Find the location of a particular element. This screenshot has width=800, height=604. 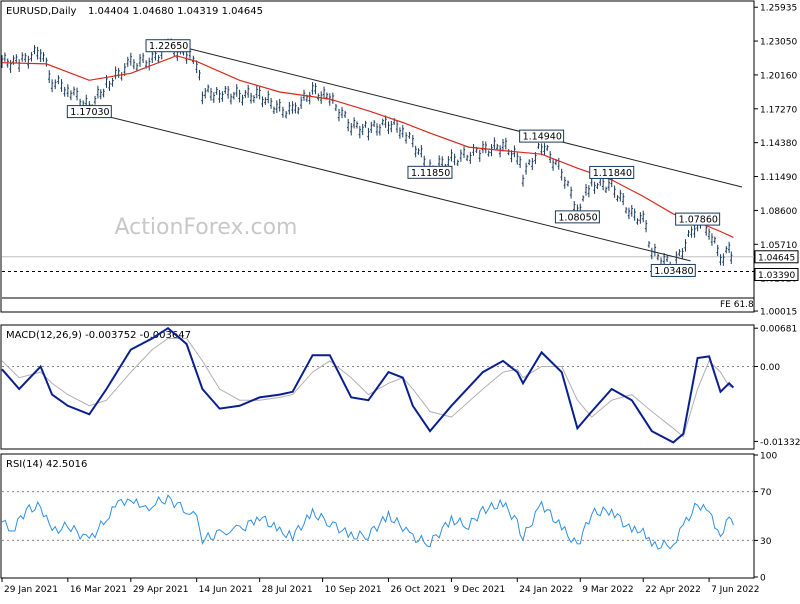

annotation-label: 1.17030 is located at coordinates (89, 112).